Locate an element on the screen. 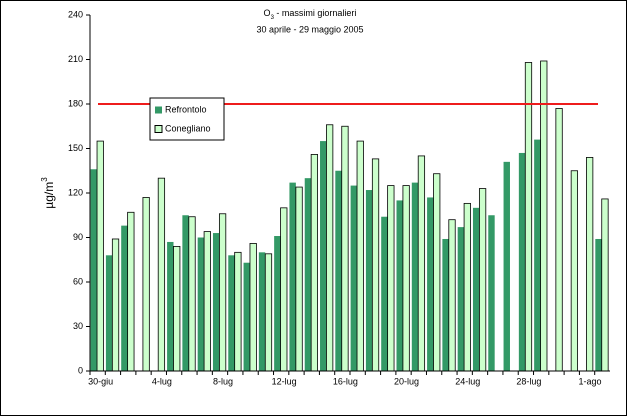 The image size is (627, 416). x-tick-label: 20-lug is located at coordinates (406, 381).